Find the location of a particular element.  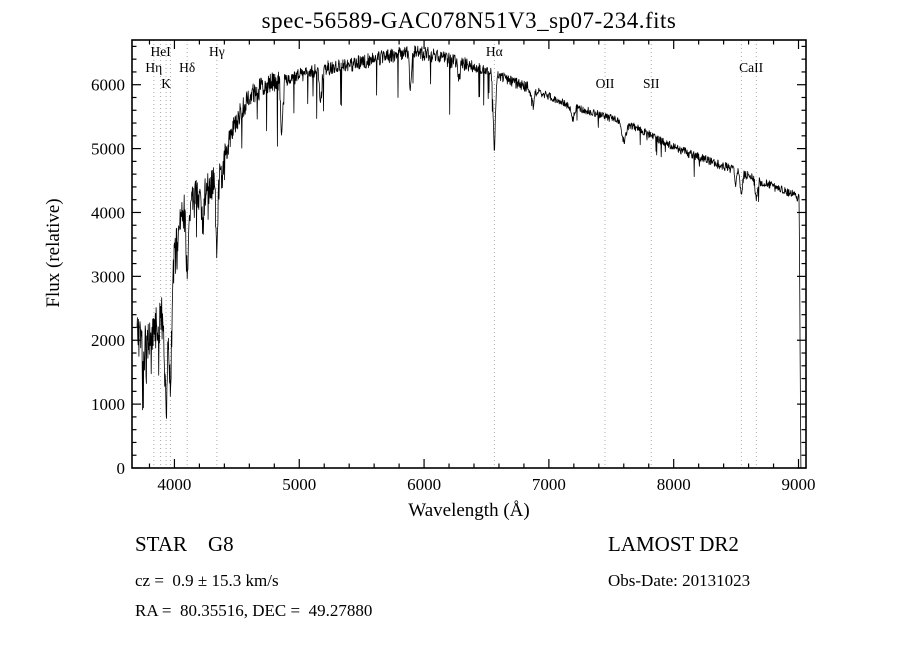

x-axis-label: Wavelength (Å) is located at coordinates (469, 510).